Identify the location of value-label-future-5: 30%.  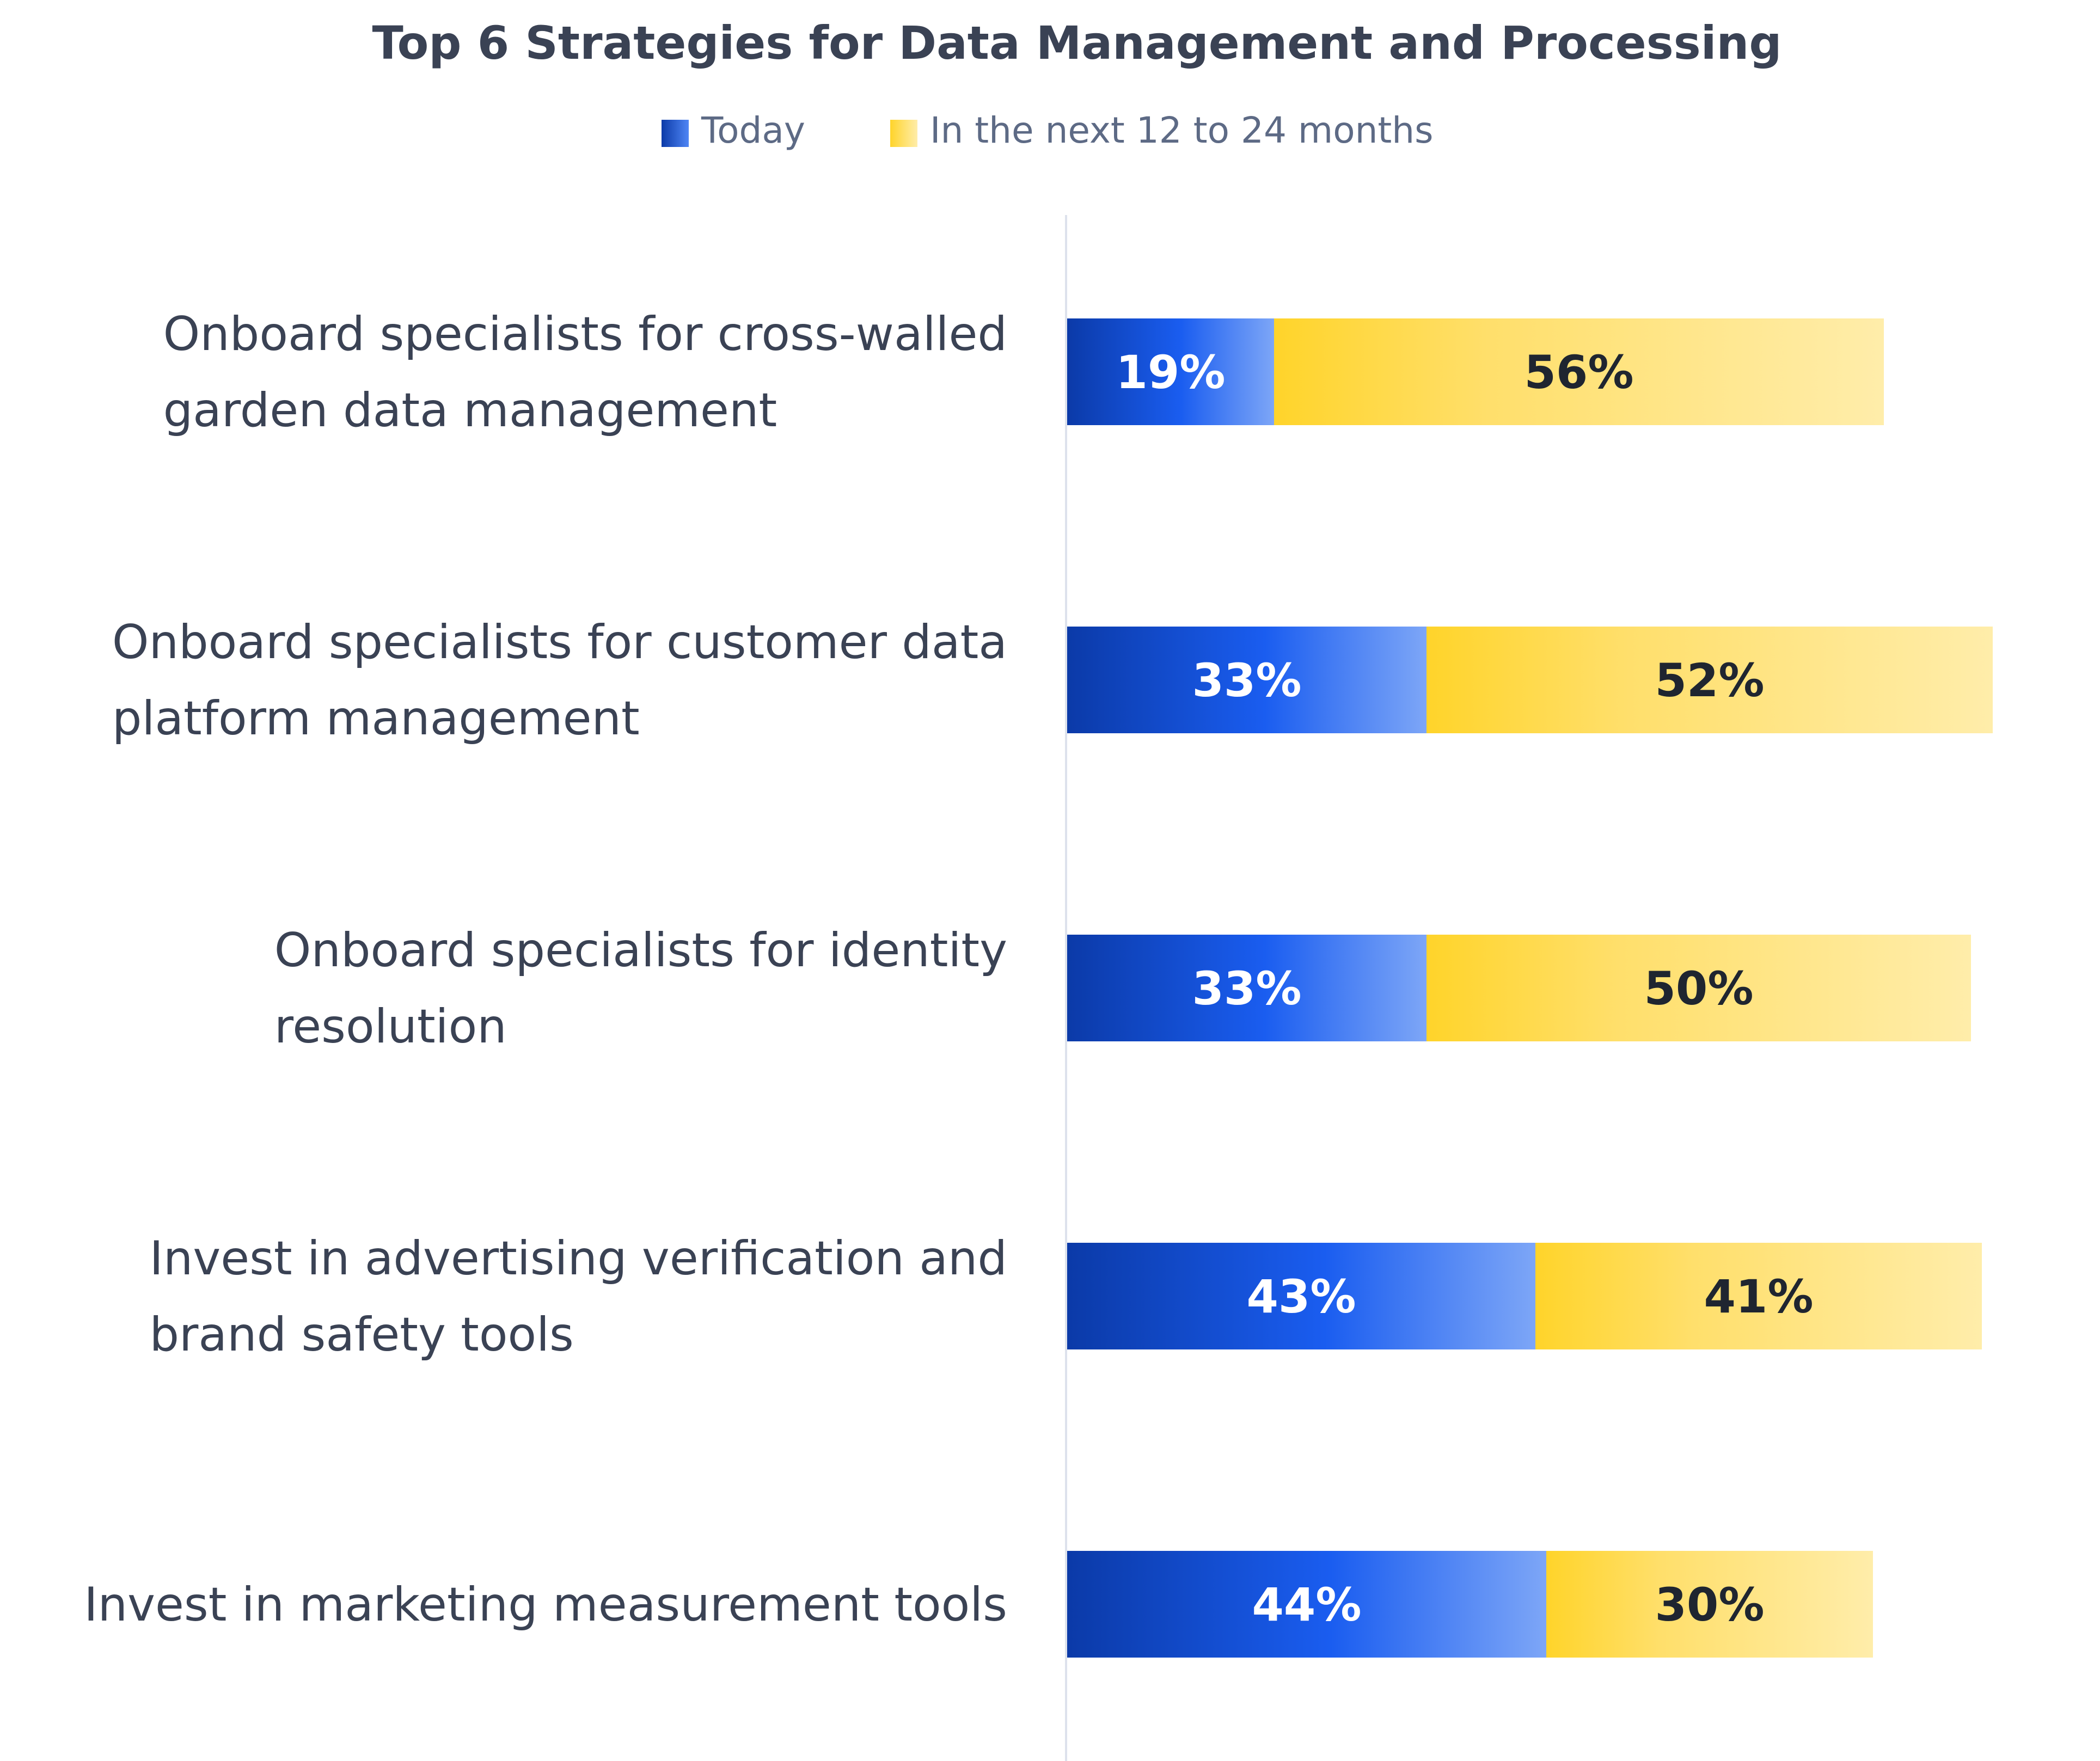
(1709, 1604).